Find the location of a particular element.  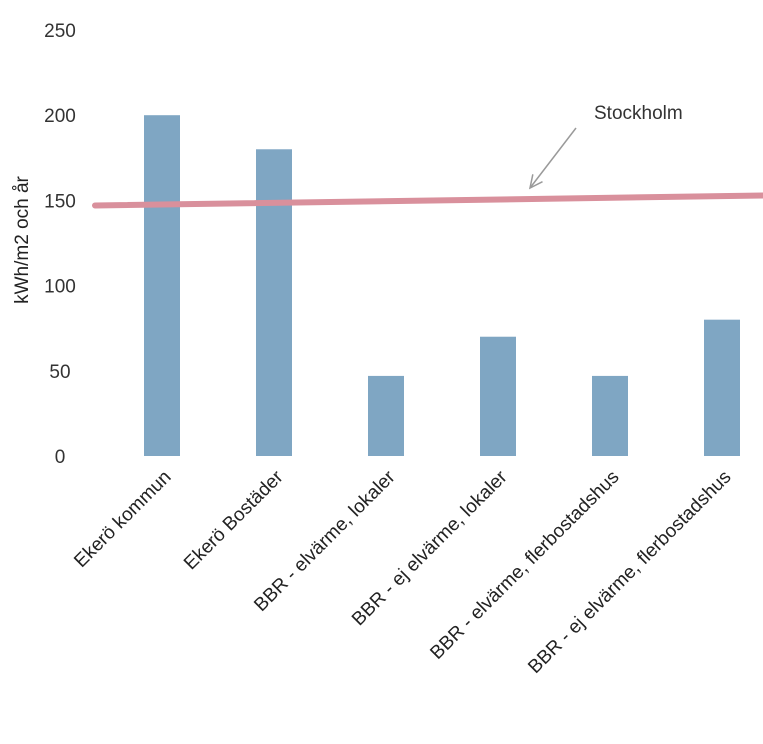

category-label: Ekerö Bostäder is located at coordinates (234, 520).